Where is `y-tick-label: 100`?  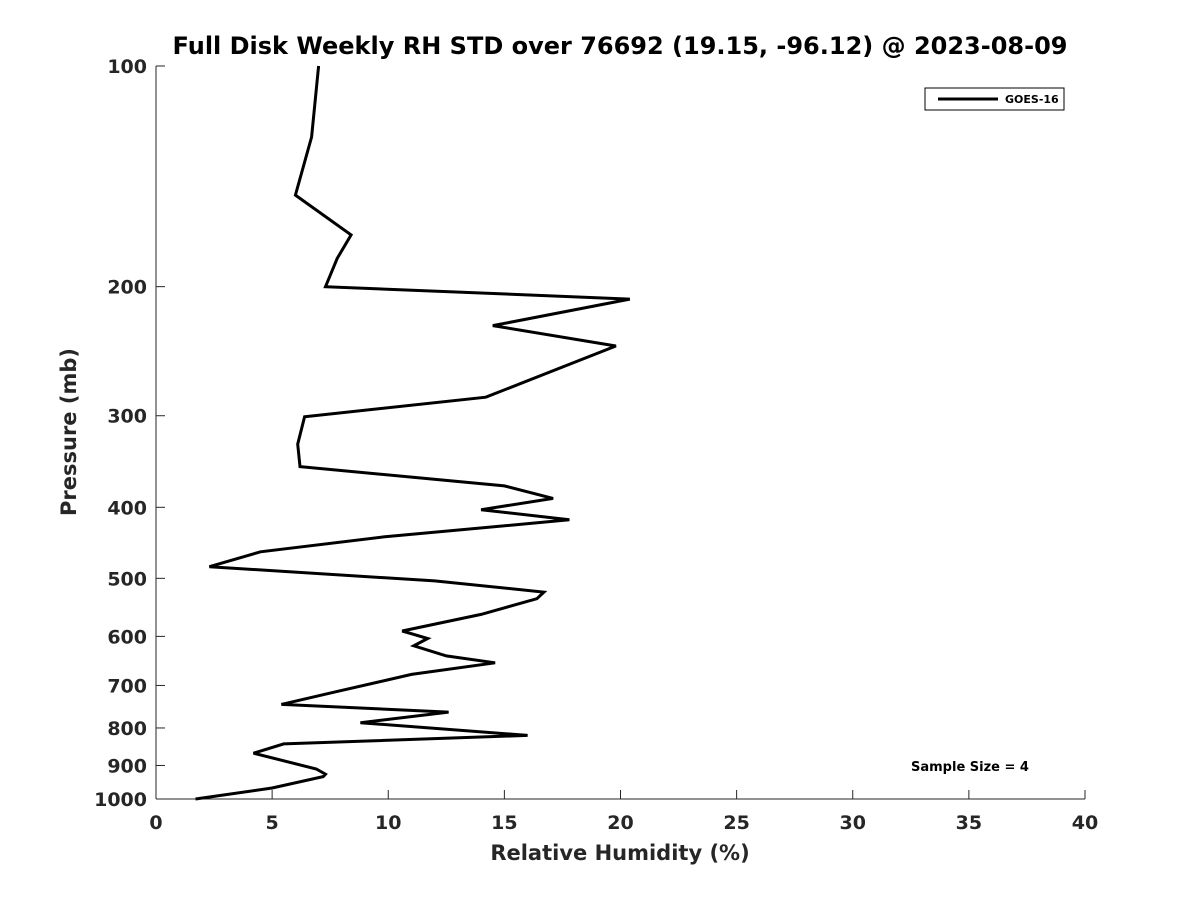
y-tick-label: 100 is located at coordinates (127, 67).